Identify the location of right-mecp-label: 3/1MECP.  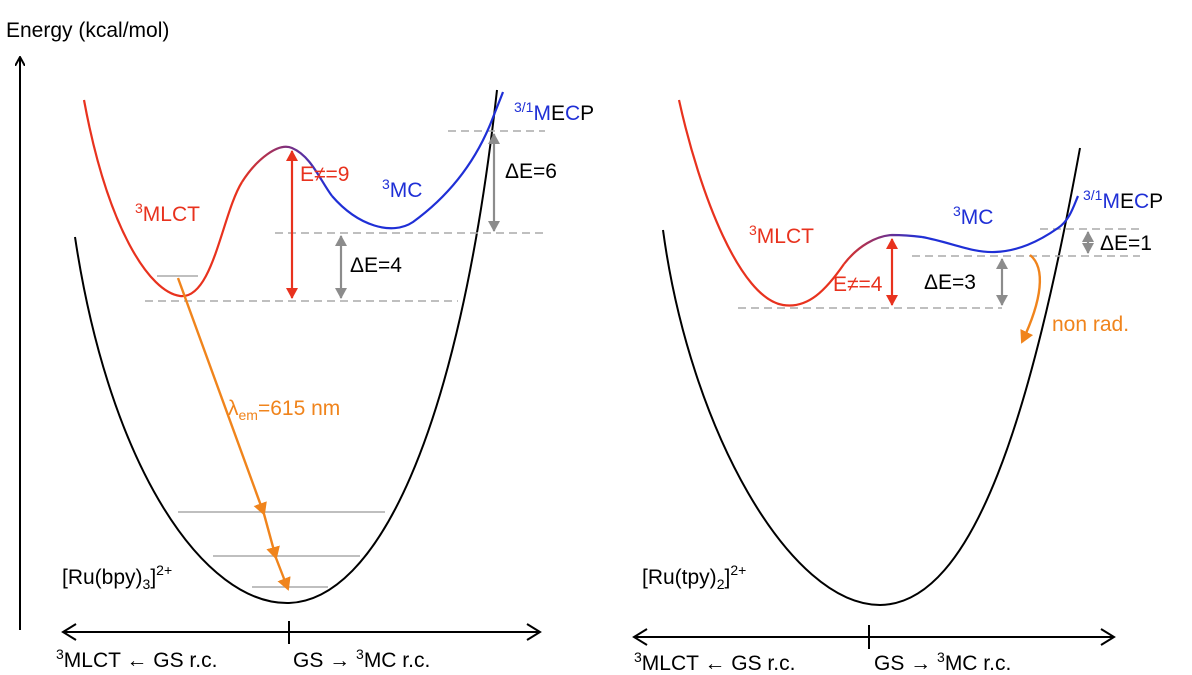
(1123, 200).